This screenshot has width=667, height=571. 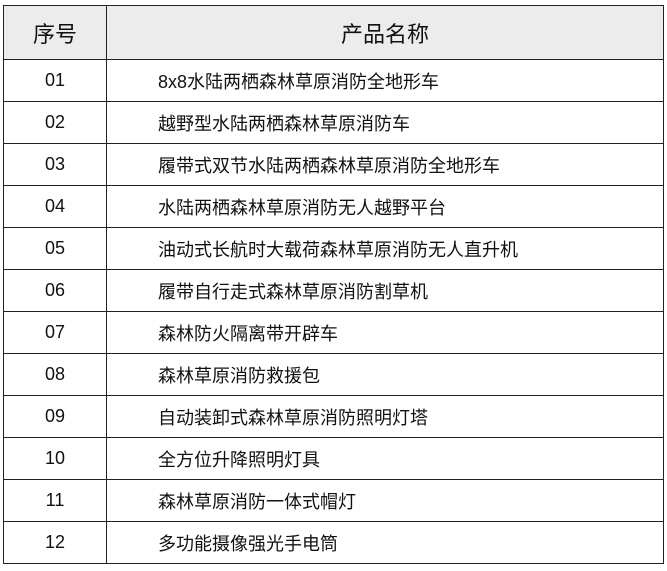 What do you see at coordinates (55, 122) in the screenshot?
I see `serial-number-cell: 02` at bounding box center [55, 122].